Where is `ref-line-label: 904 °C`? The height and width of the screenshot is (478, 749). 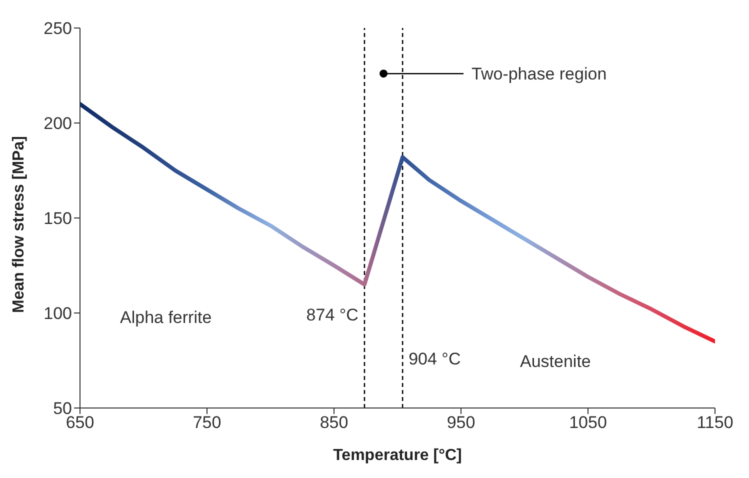 ref-line-label: 904 °C is located at coordinates (434, 358).